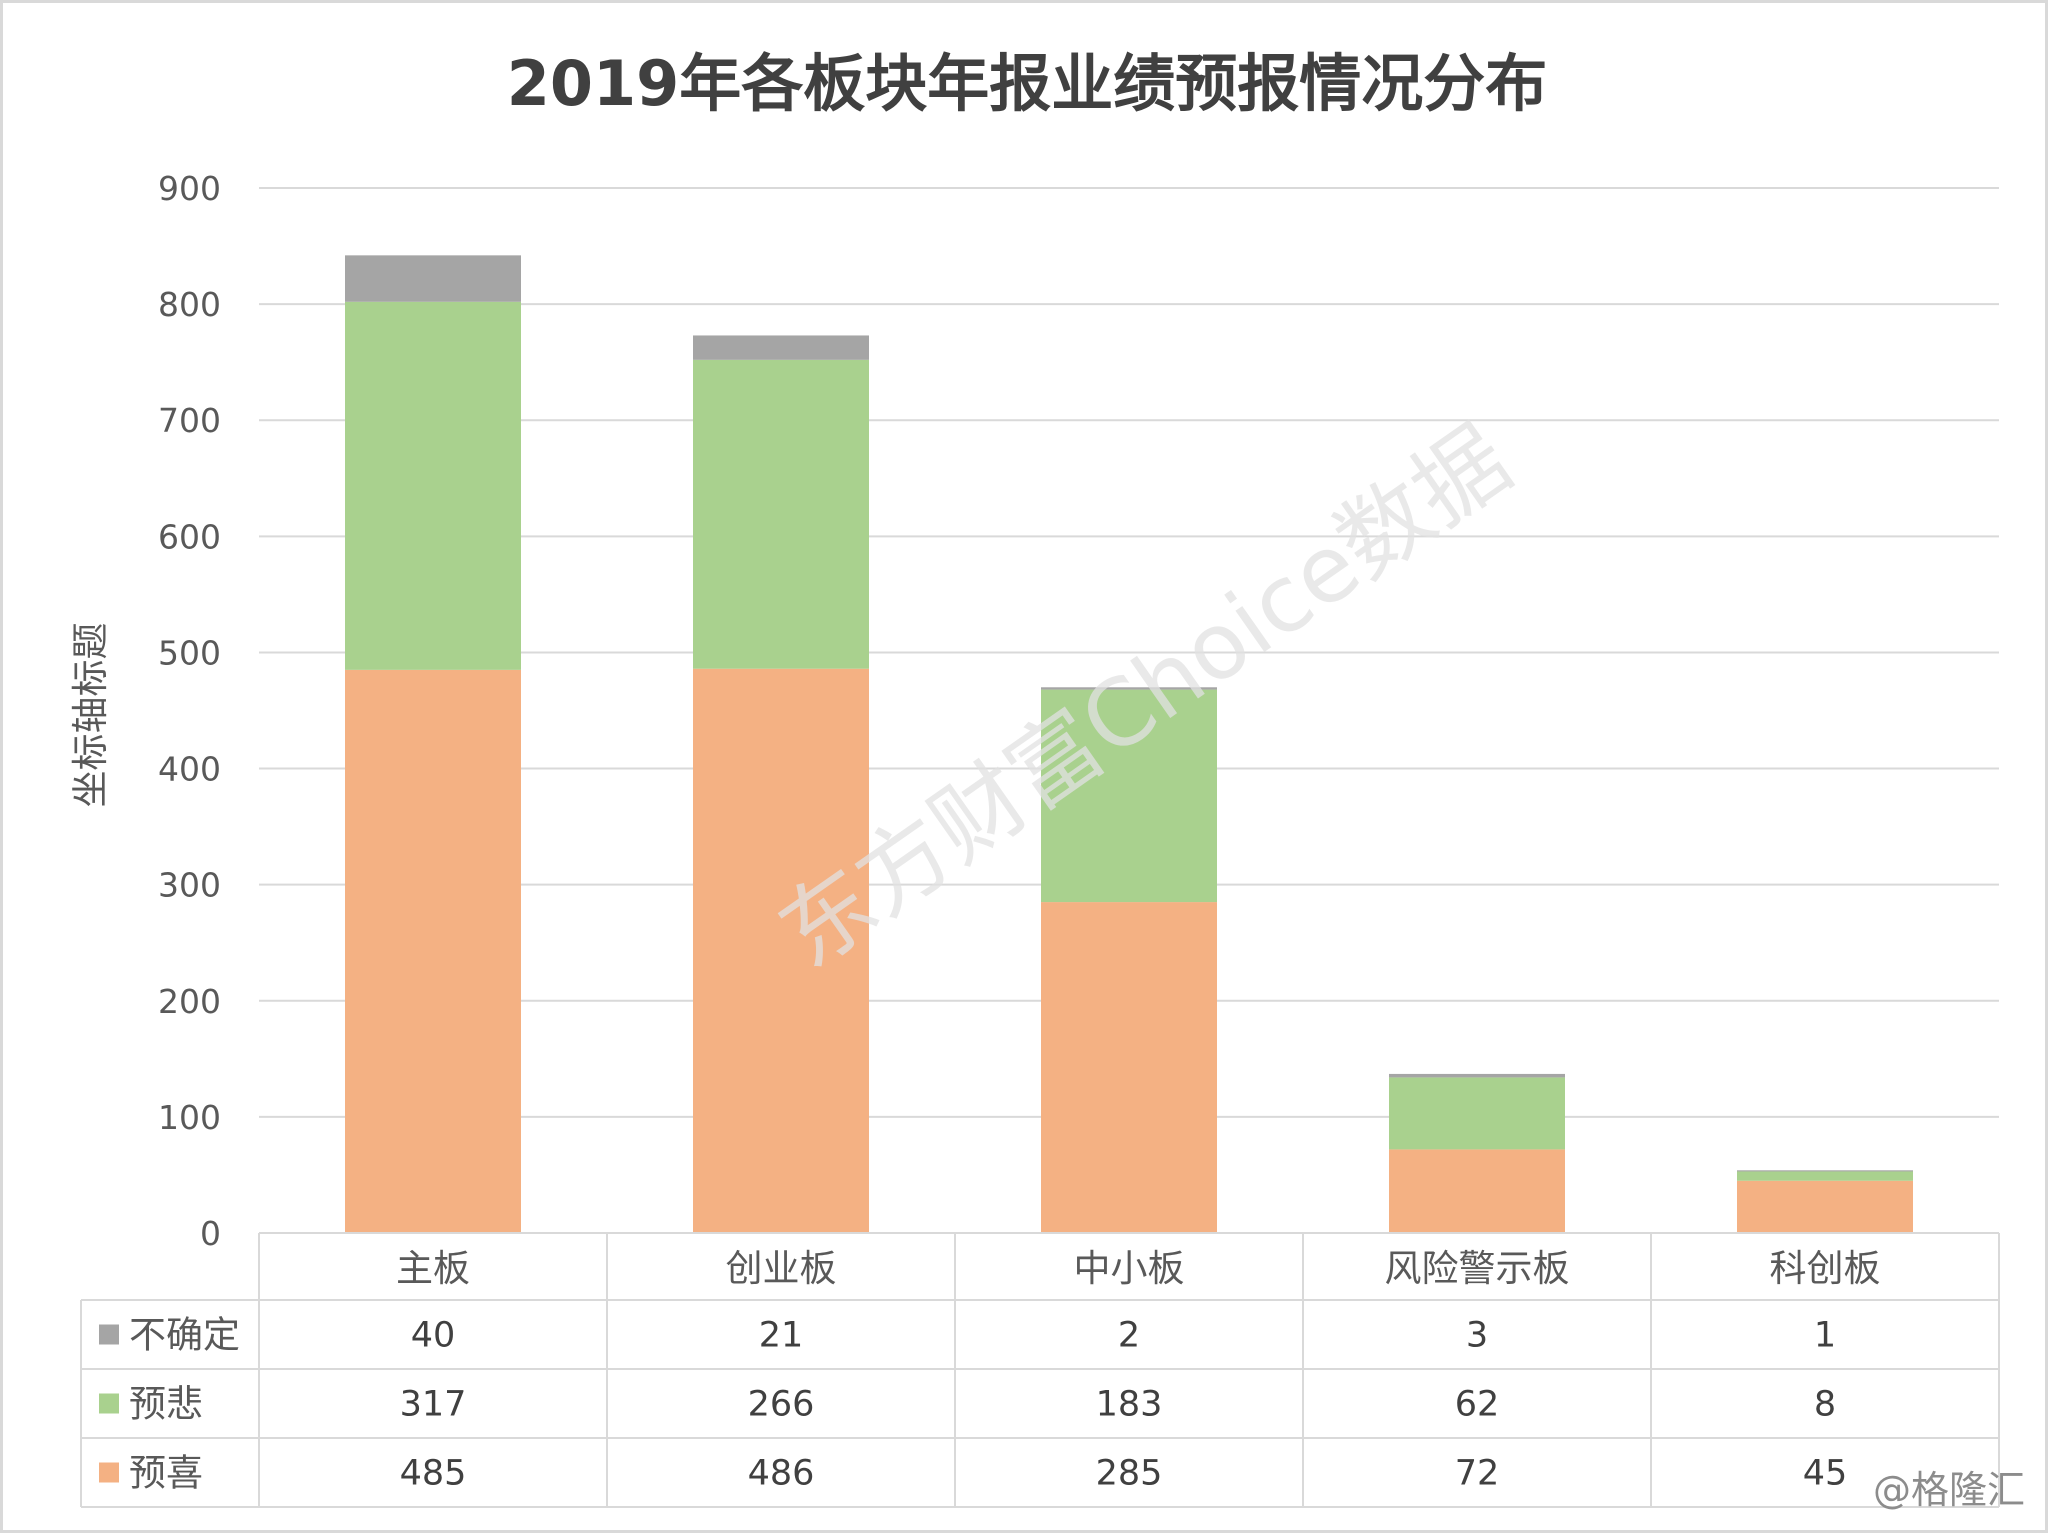 The image size is (2048, 1536). I want to click on y-tick-label: 600, so click(189, 536).